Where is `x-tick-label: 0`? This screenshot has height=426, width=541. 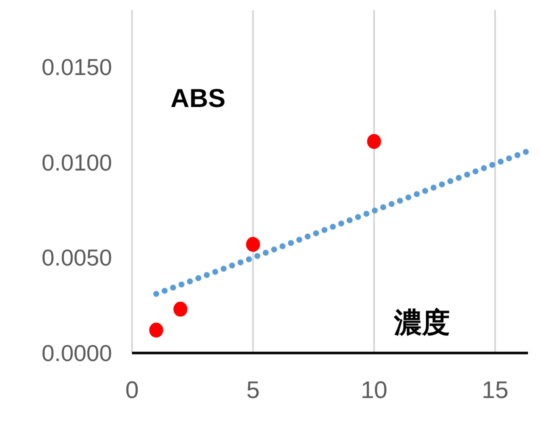 x-tick-label: 0 is located at coordinates (132, 390).